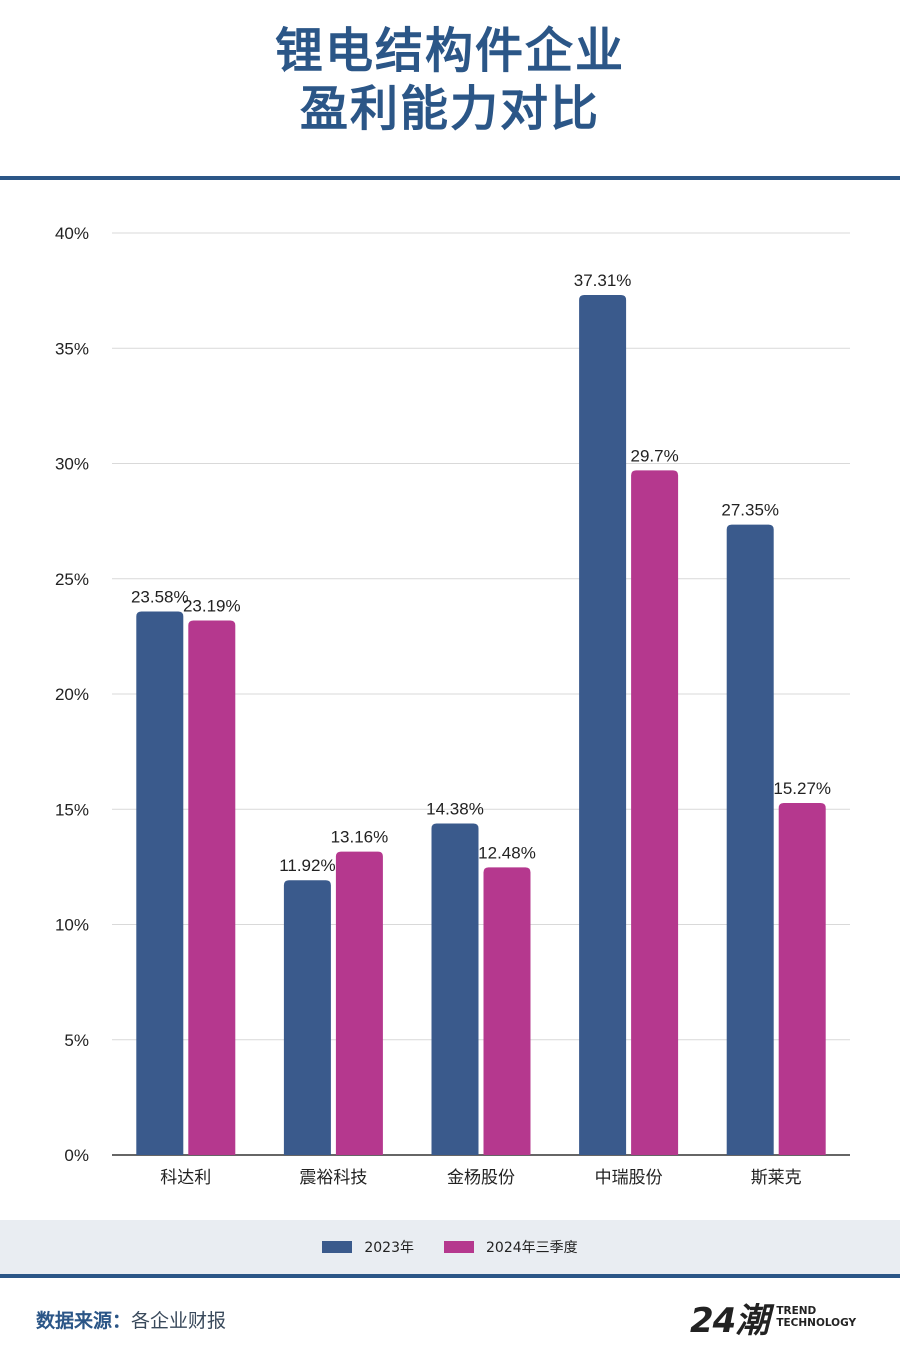 The image size is (900, 1365). Describe the element at coordinates (160, 596) in the screenshot. I see `data-label: 23.58%` at that location.